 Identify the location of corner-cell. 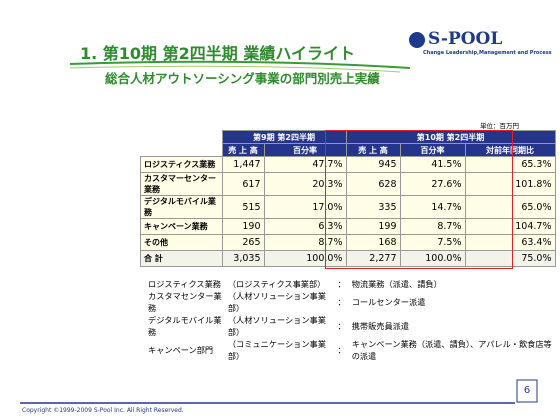
(181, 143).